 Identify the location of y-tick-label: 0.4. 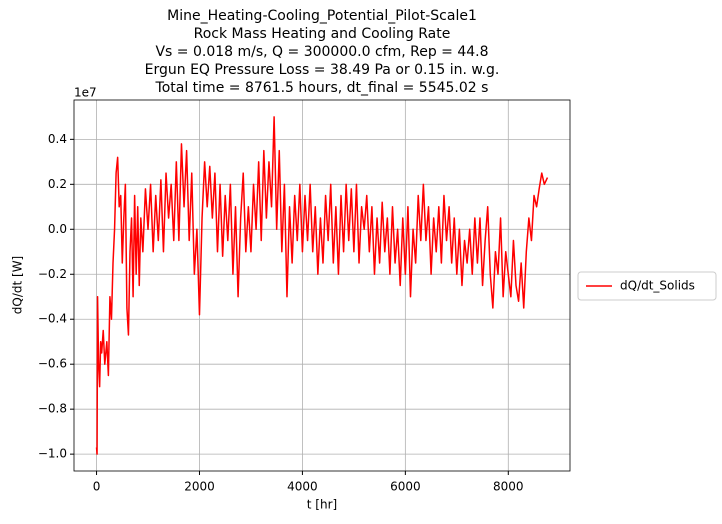
(57, 139).